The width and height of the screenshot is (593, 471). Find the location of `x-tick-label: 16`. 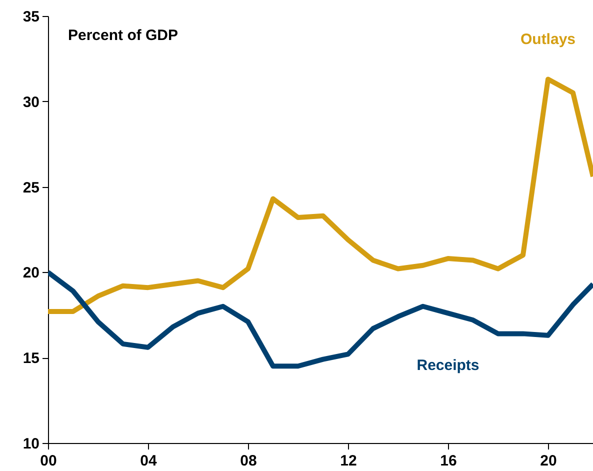

x-tick-label: 16 is located at coordinates (448, 461).